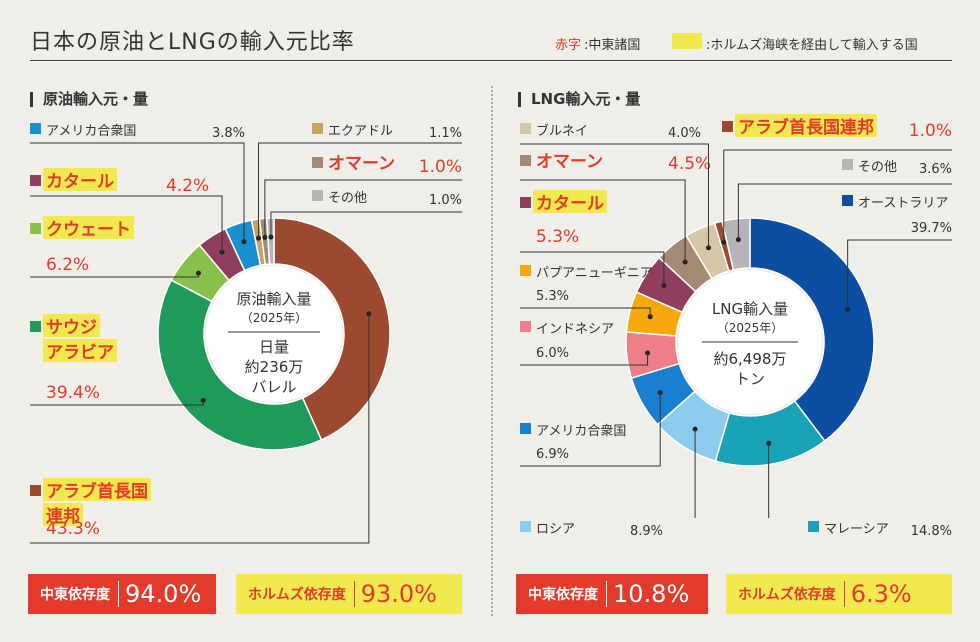 Image resolution: width=980 pixels, height=642 pixels. What do you see at coordinates (931, 531) in the screenshot?
I see `slice-value-1-1: 14.8%` at bounding box center [931, 531].